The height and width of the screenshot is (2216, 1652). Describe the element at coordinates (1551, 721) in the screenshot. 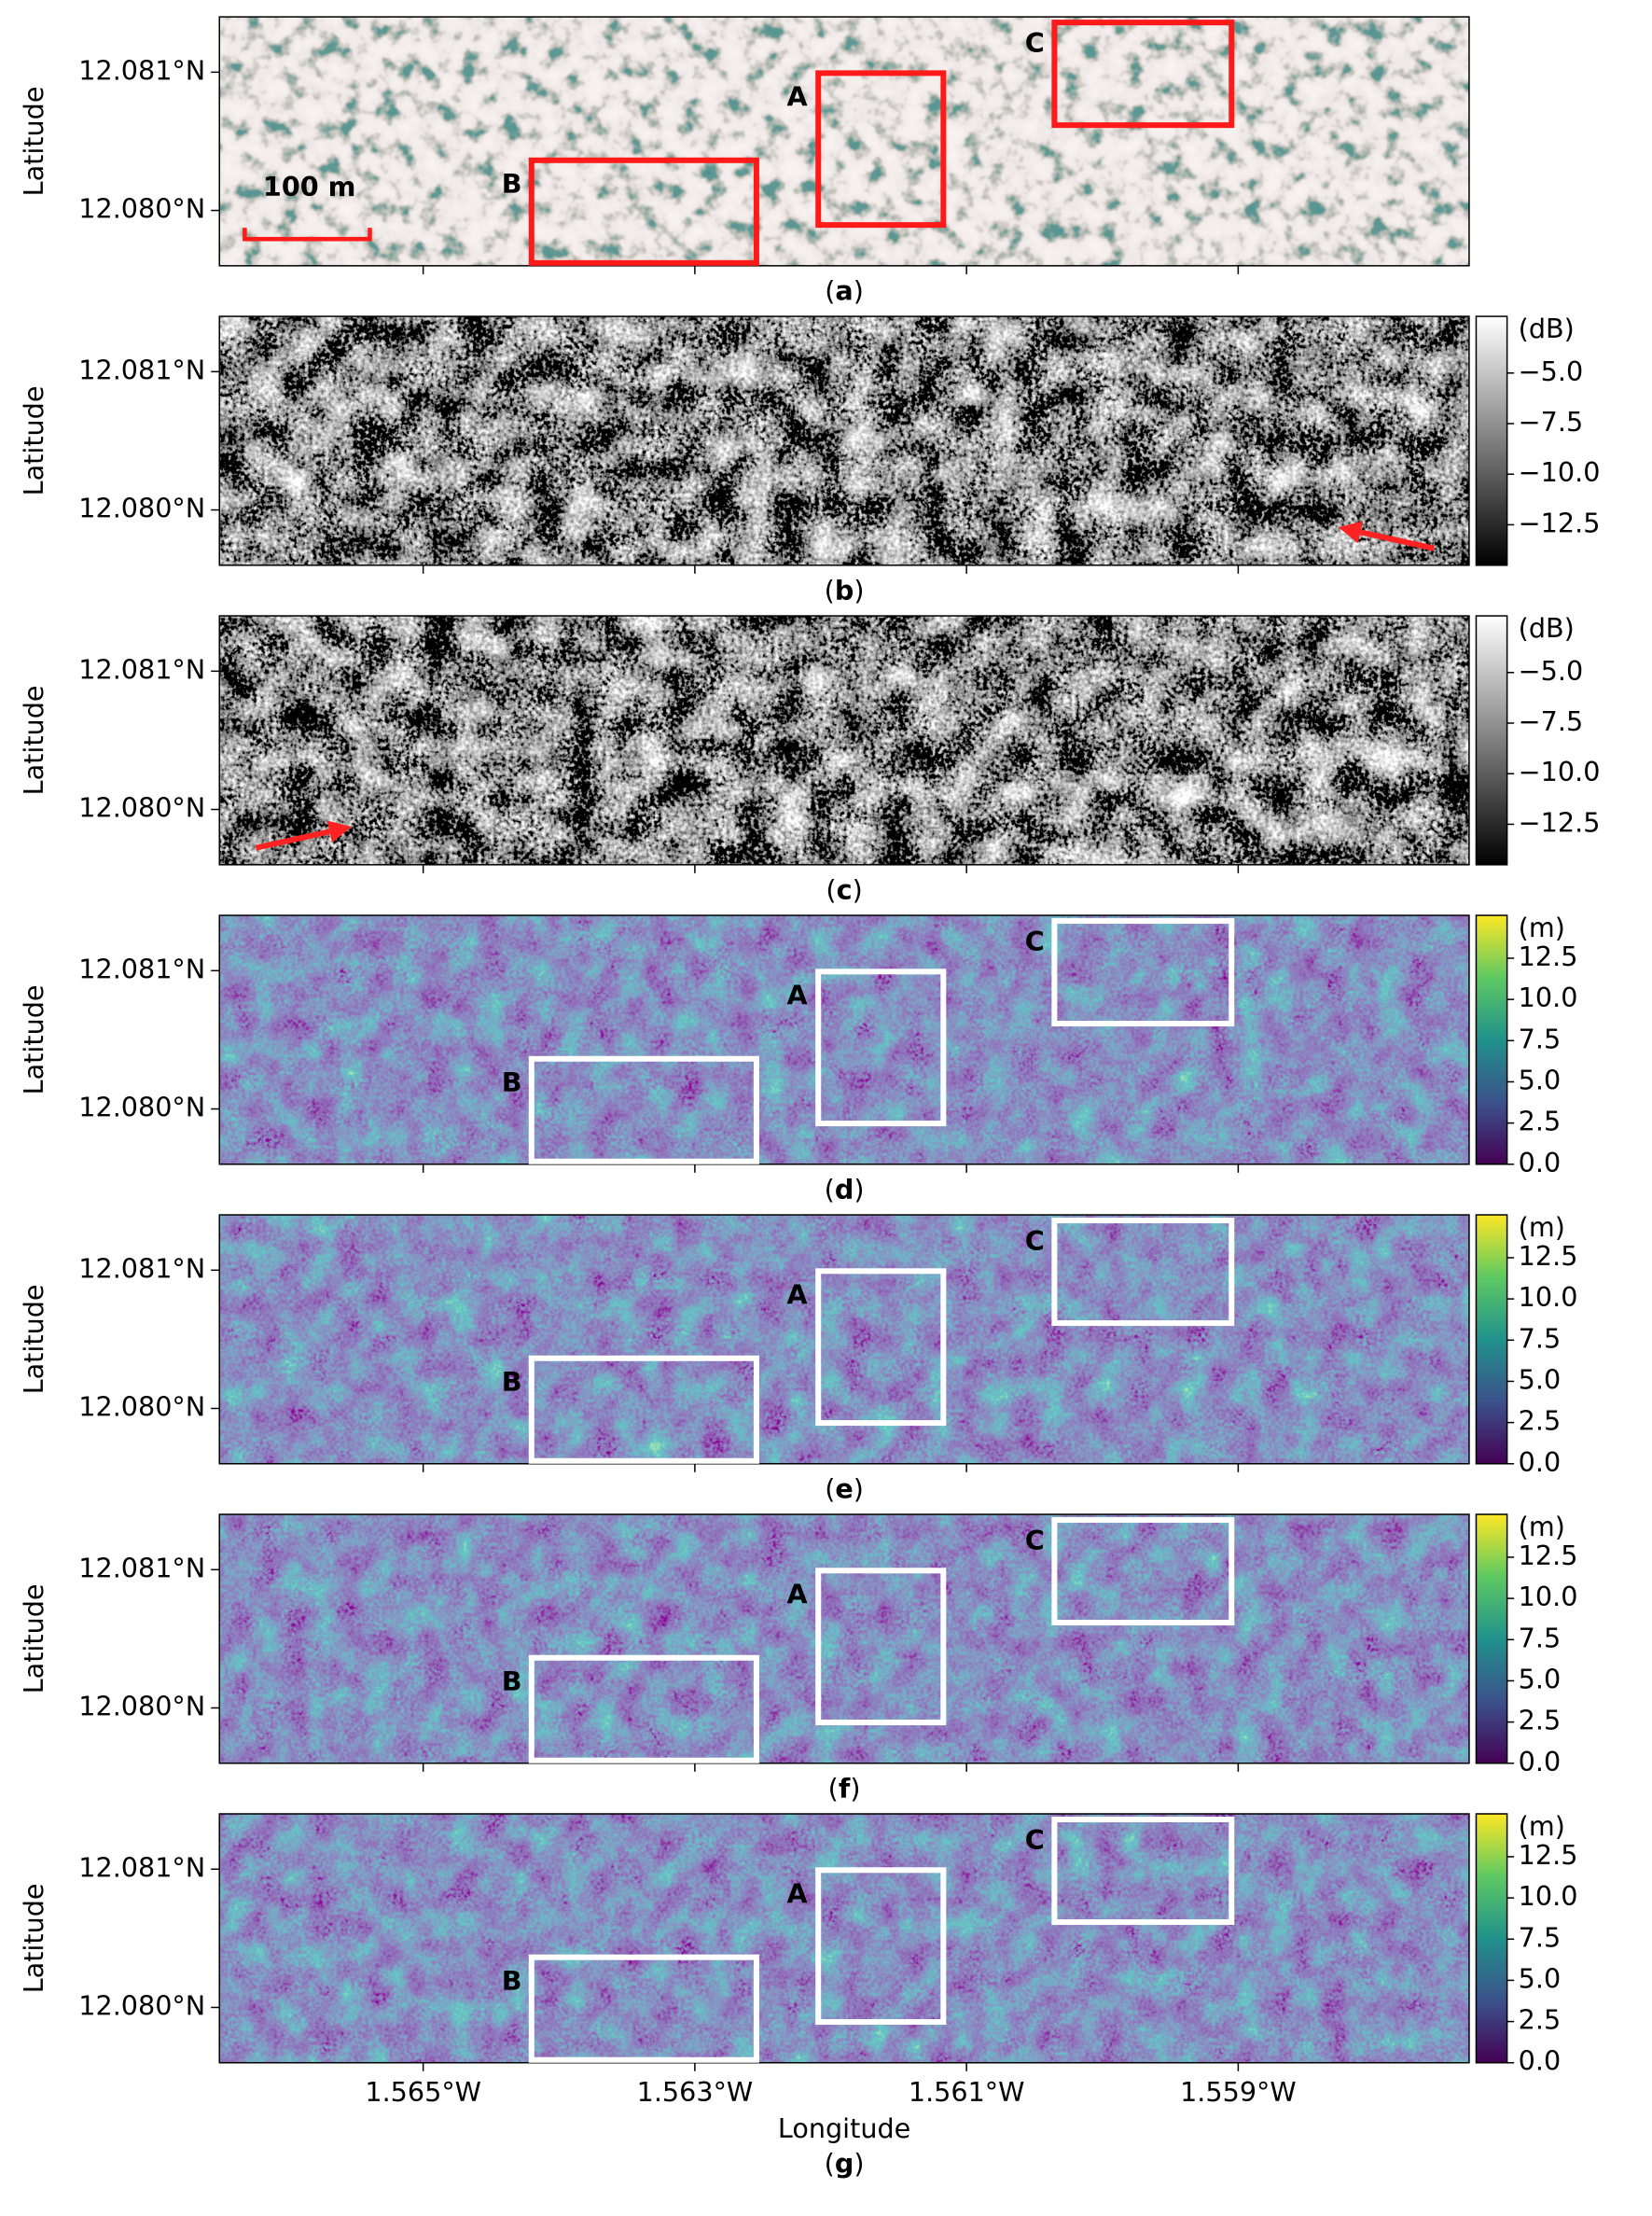

I see `colorbar-tick-label: −7.5` at that location.